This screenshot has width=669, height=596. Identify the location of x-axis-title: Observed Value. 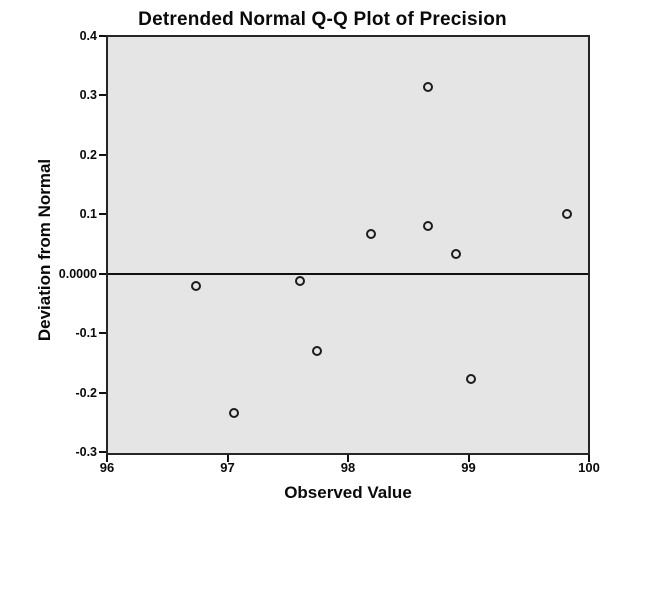
(348, 492).